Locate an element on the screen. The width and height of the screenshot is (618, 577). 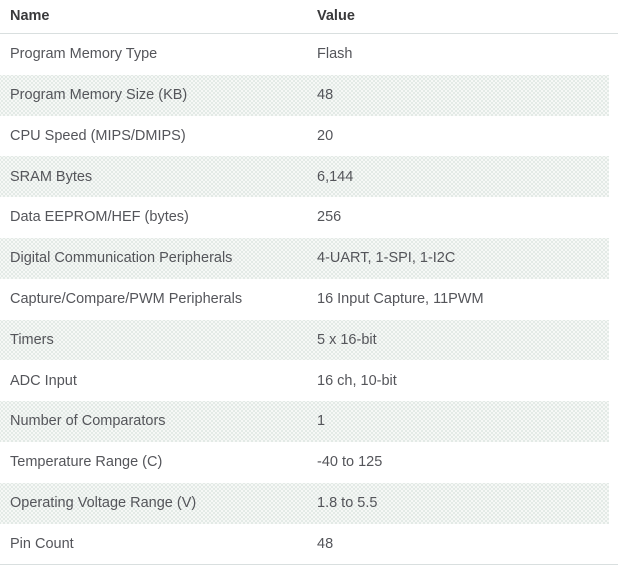
table-row: Temperature Range (C) -40 to 125 is located at coordinates (304, 462).